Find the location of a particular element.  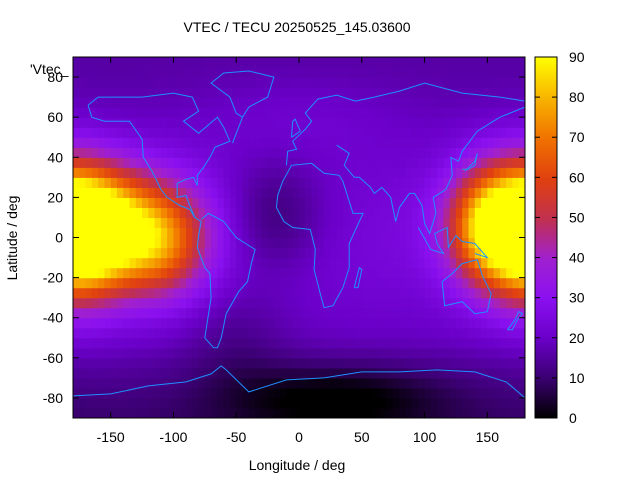

coastline is located at coordinates (141, 161).